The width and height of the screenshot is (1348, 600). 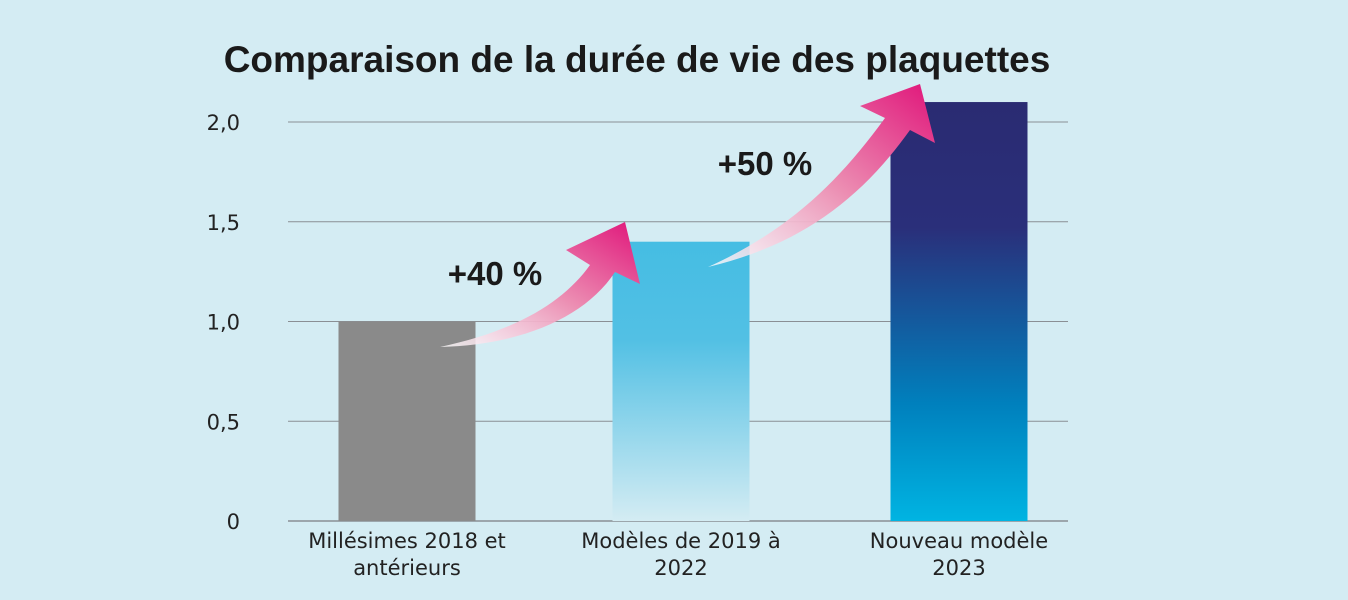 I want to click on x-category-label: antérieurs, so click(x=407, y=568).